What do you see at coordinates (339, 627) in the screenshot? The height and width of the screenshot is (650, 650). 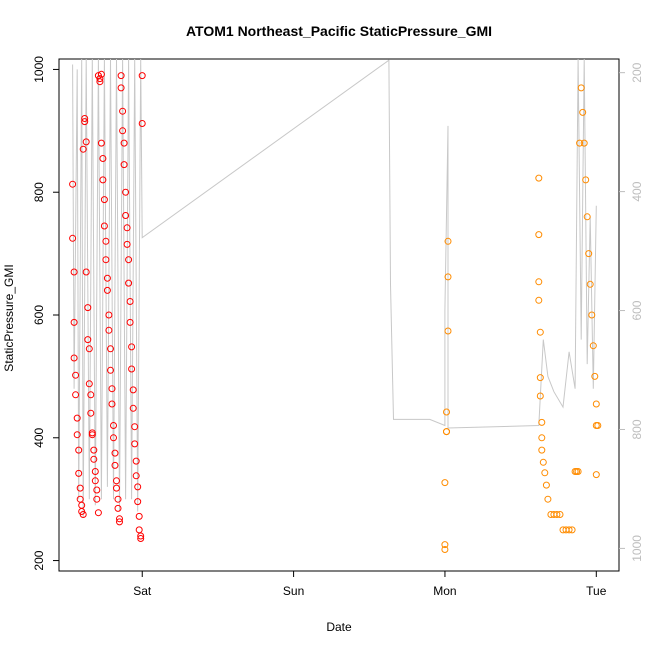 I see `x-axis-label: Date` at bounding box center [339, 627].